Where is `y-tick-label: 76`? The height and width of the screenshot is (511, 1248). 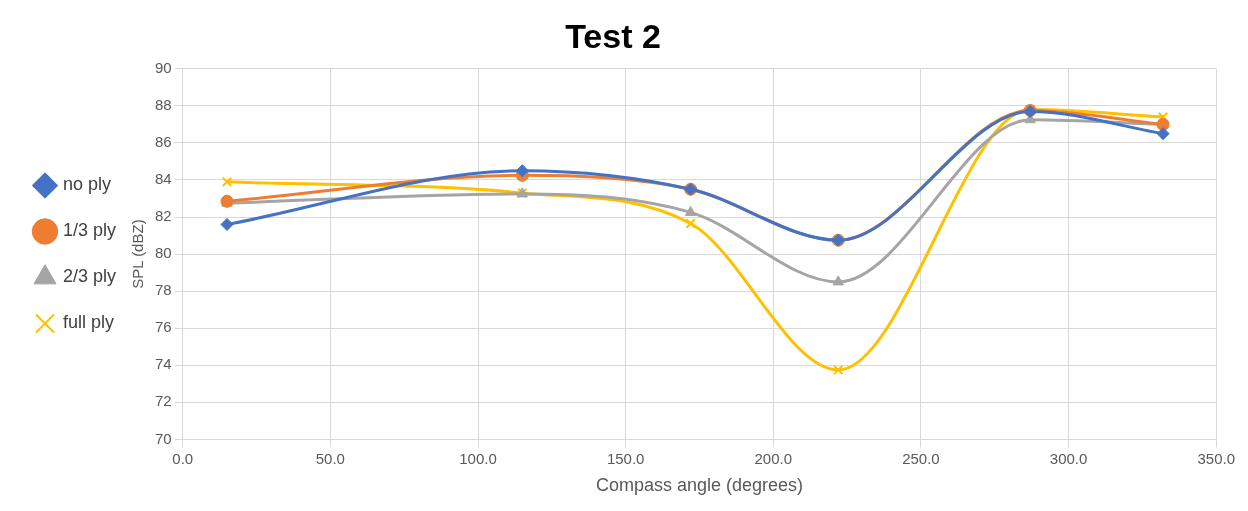 y-tick-label: 76 is located at coordinates (163, 327).